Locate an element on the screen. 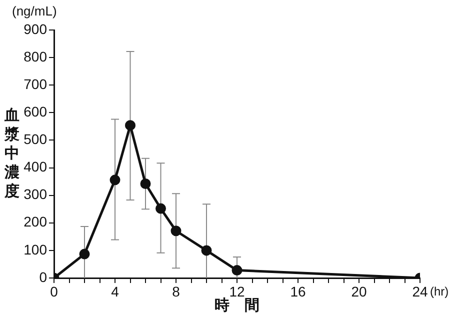 The image size is (456, 321). y-tick-label: 900 is located at coordinates (36, 28).